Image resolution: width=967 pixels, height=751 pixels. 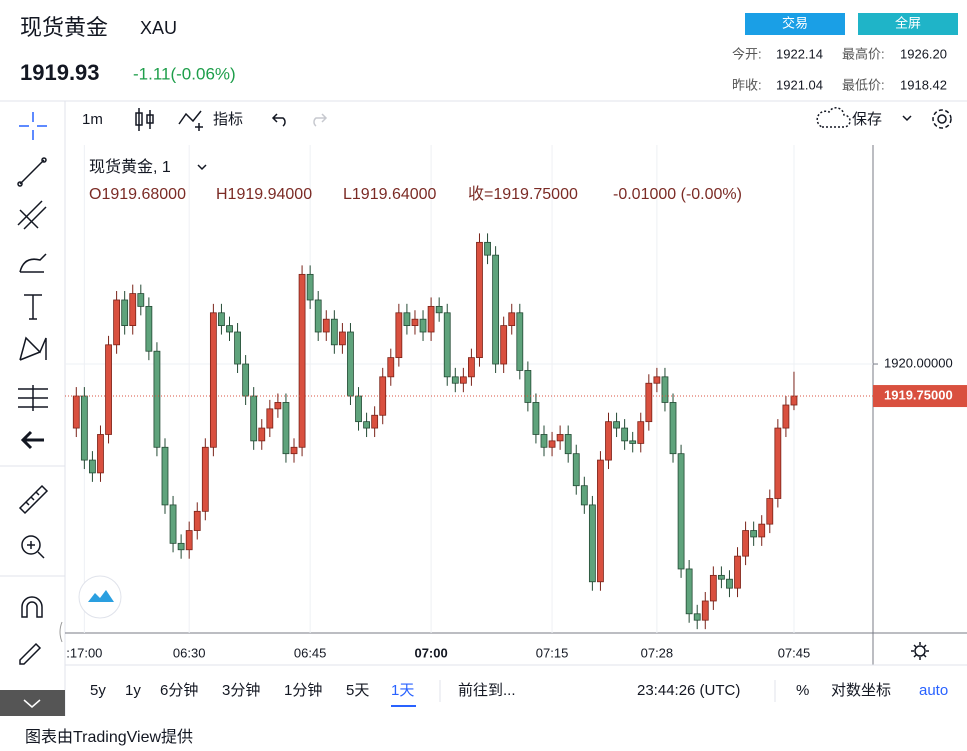 What do you see at coordinates (657, 652) in the screenshot?
I see `x-tick-label: 07:28` at bounding box center [657, 652].